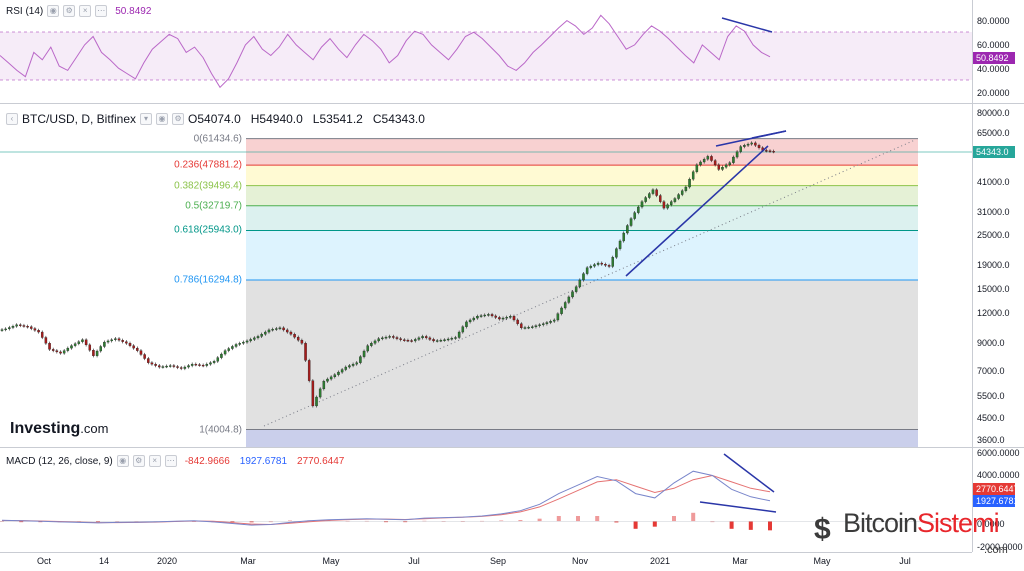 The image size is (1024, 571). What do you see at coordinates (993, 289) in the screenshot?
I see `price-tick: 15000.0` at bounding box center [993, 289].